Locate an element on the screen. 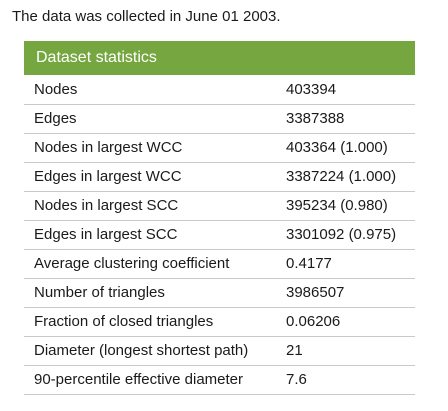 The width and height of the screenshot is (448, 411). table-row: Nodes in largest SCC 395234 (0.980) is located at coordinates (219, 206).